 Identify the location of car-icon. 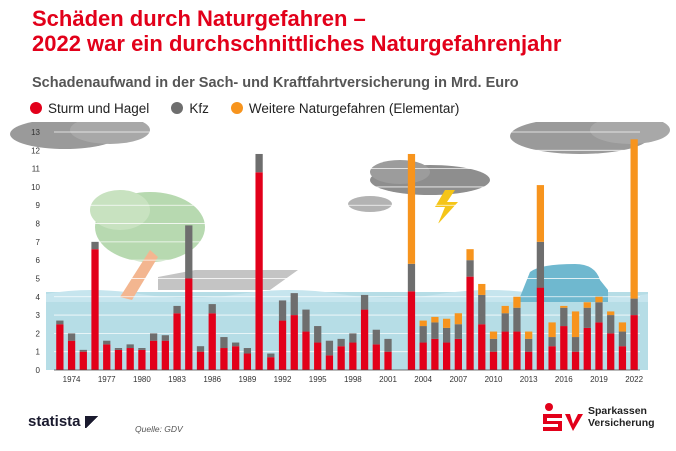
(564, 283).